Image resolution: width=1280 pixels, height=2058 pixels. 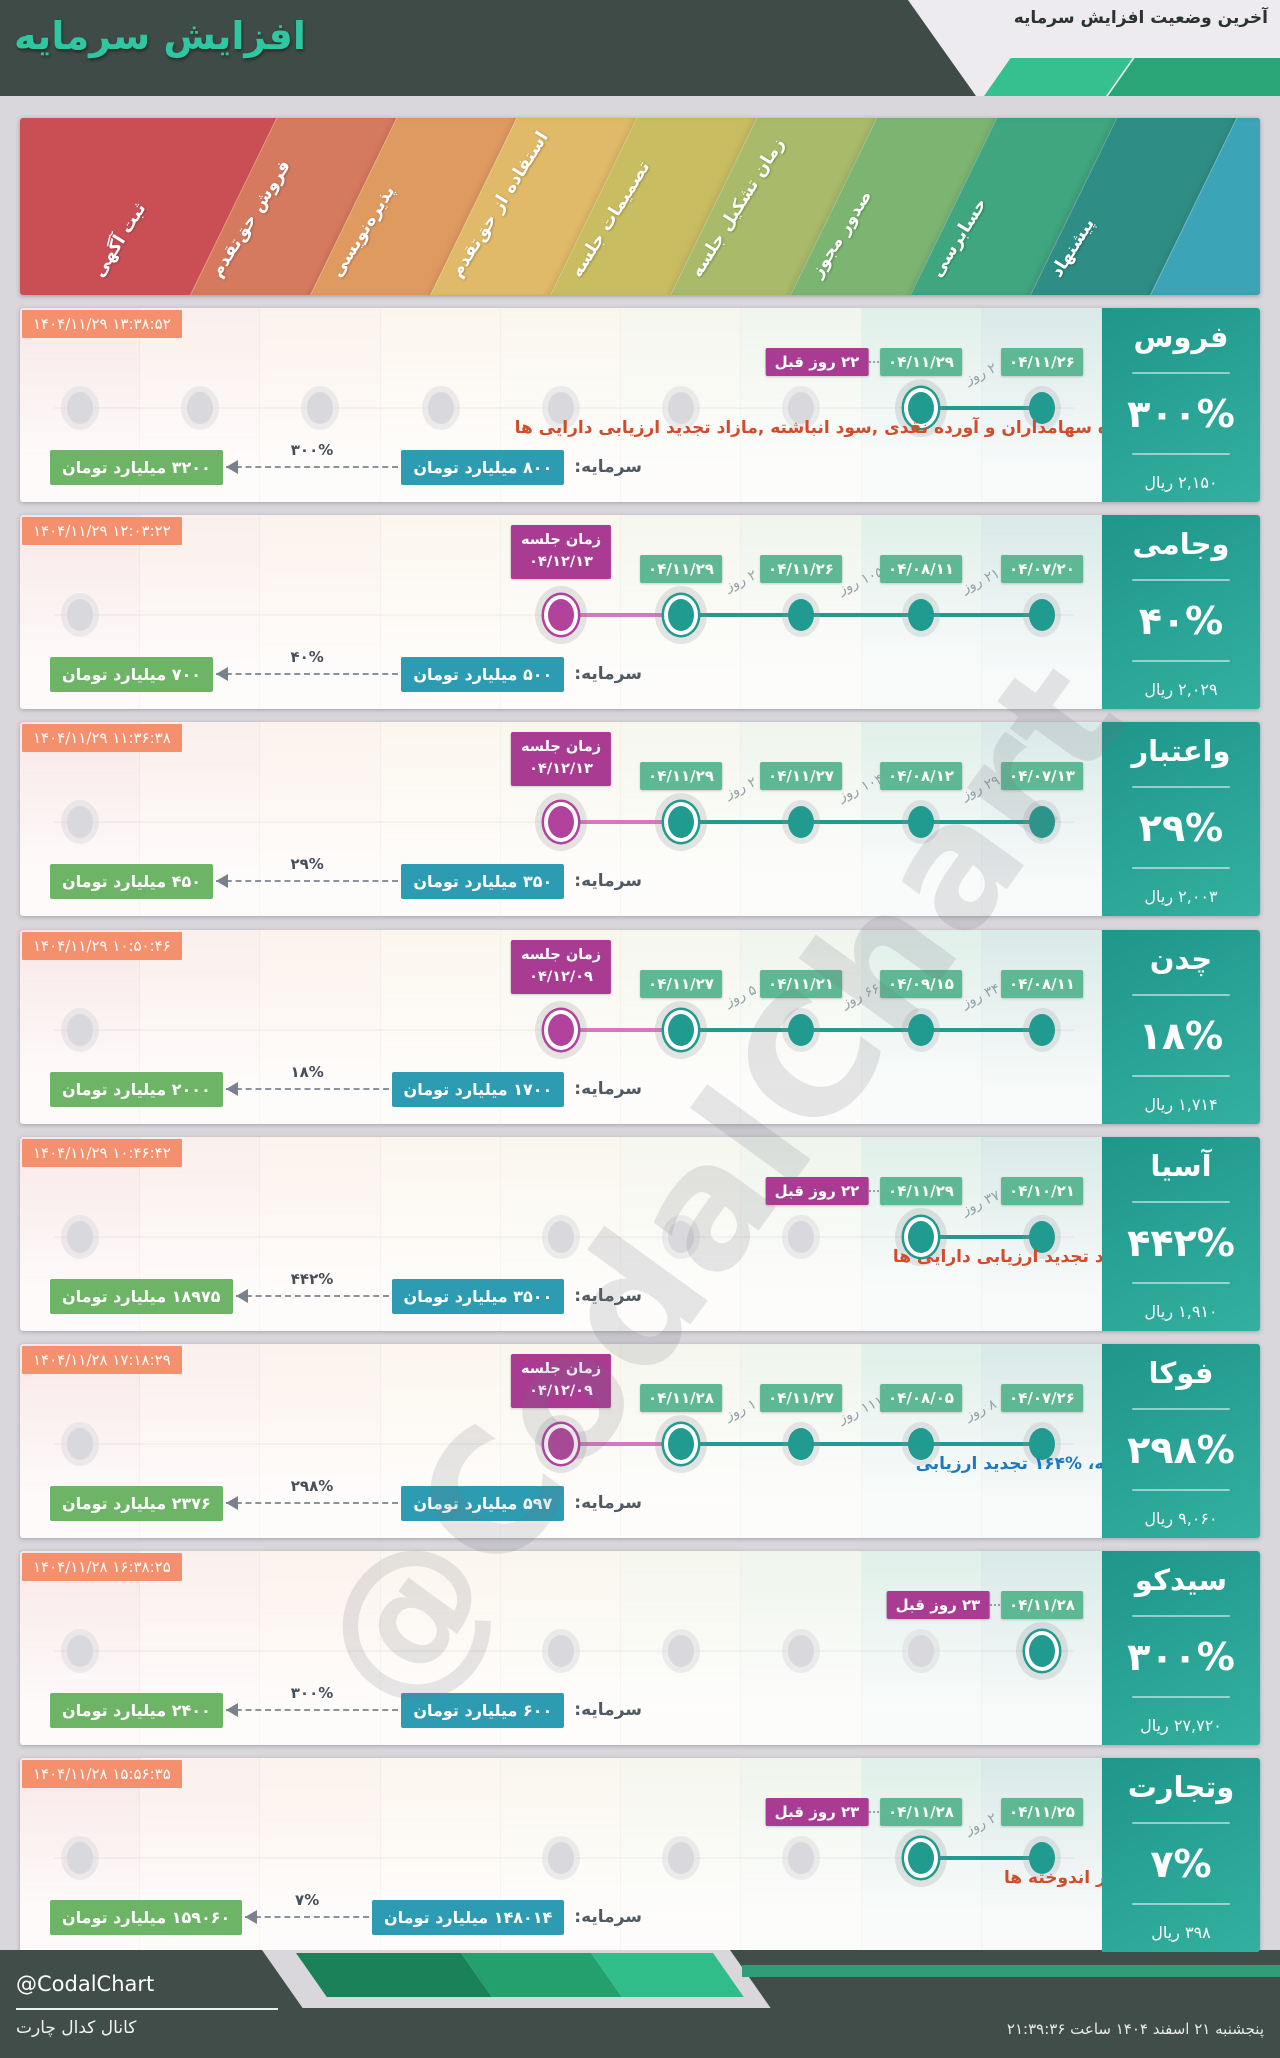 I want to click on company-info-box: چدن ۱۸% ۱,۷۱۴ ریال, so click(x=1181, y=1027).